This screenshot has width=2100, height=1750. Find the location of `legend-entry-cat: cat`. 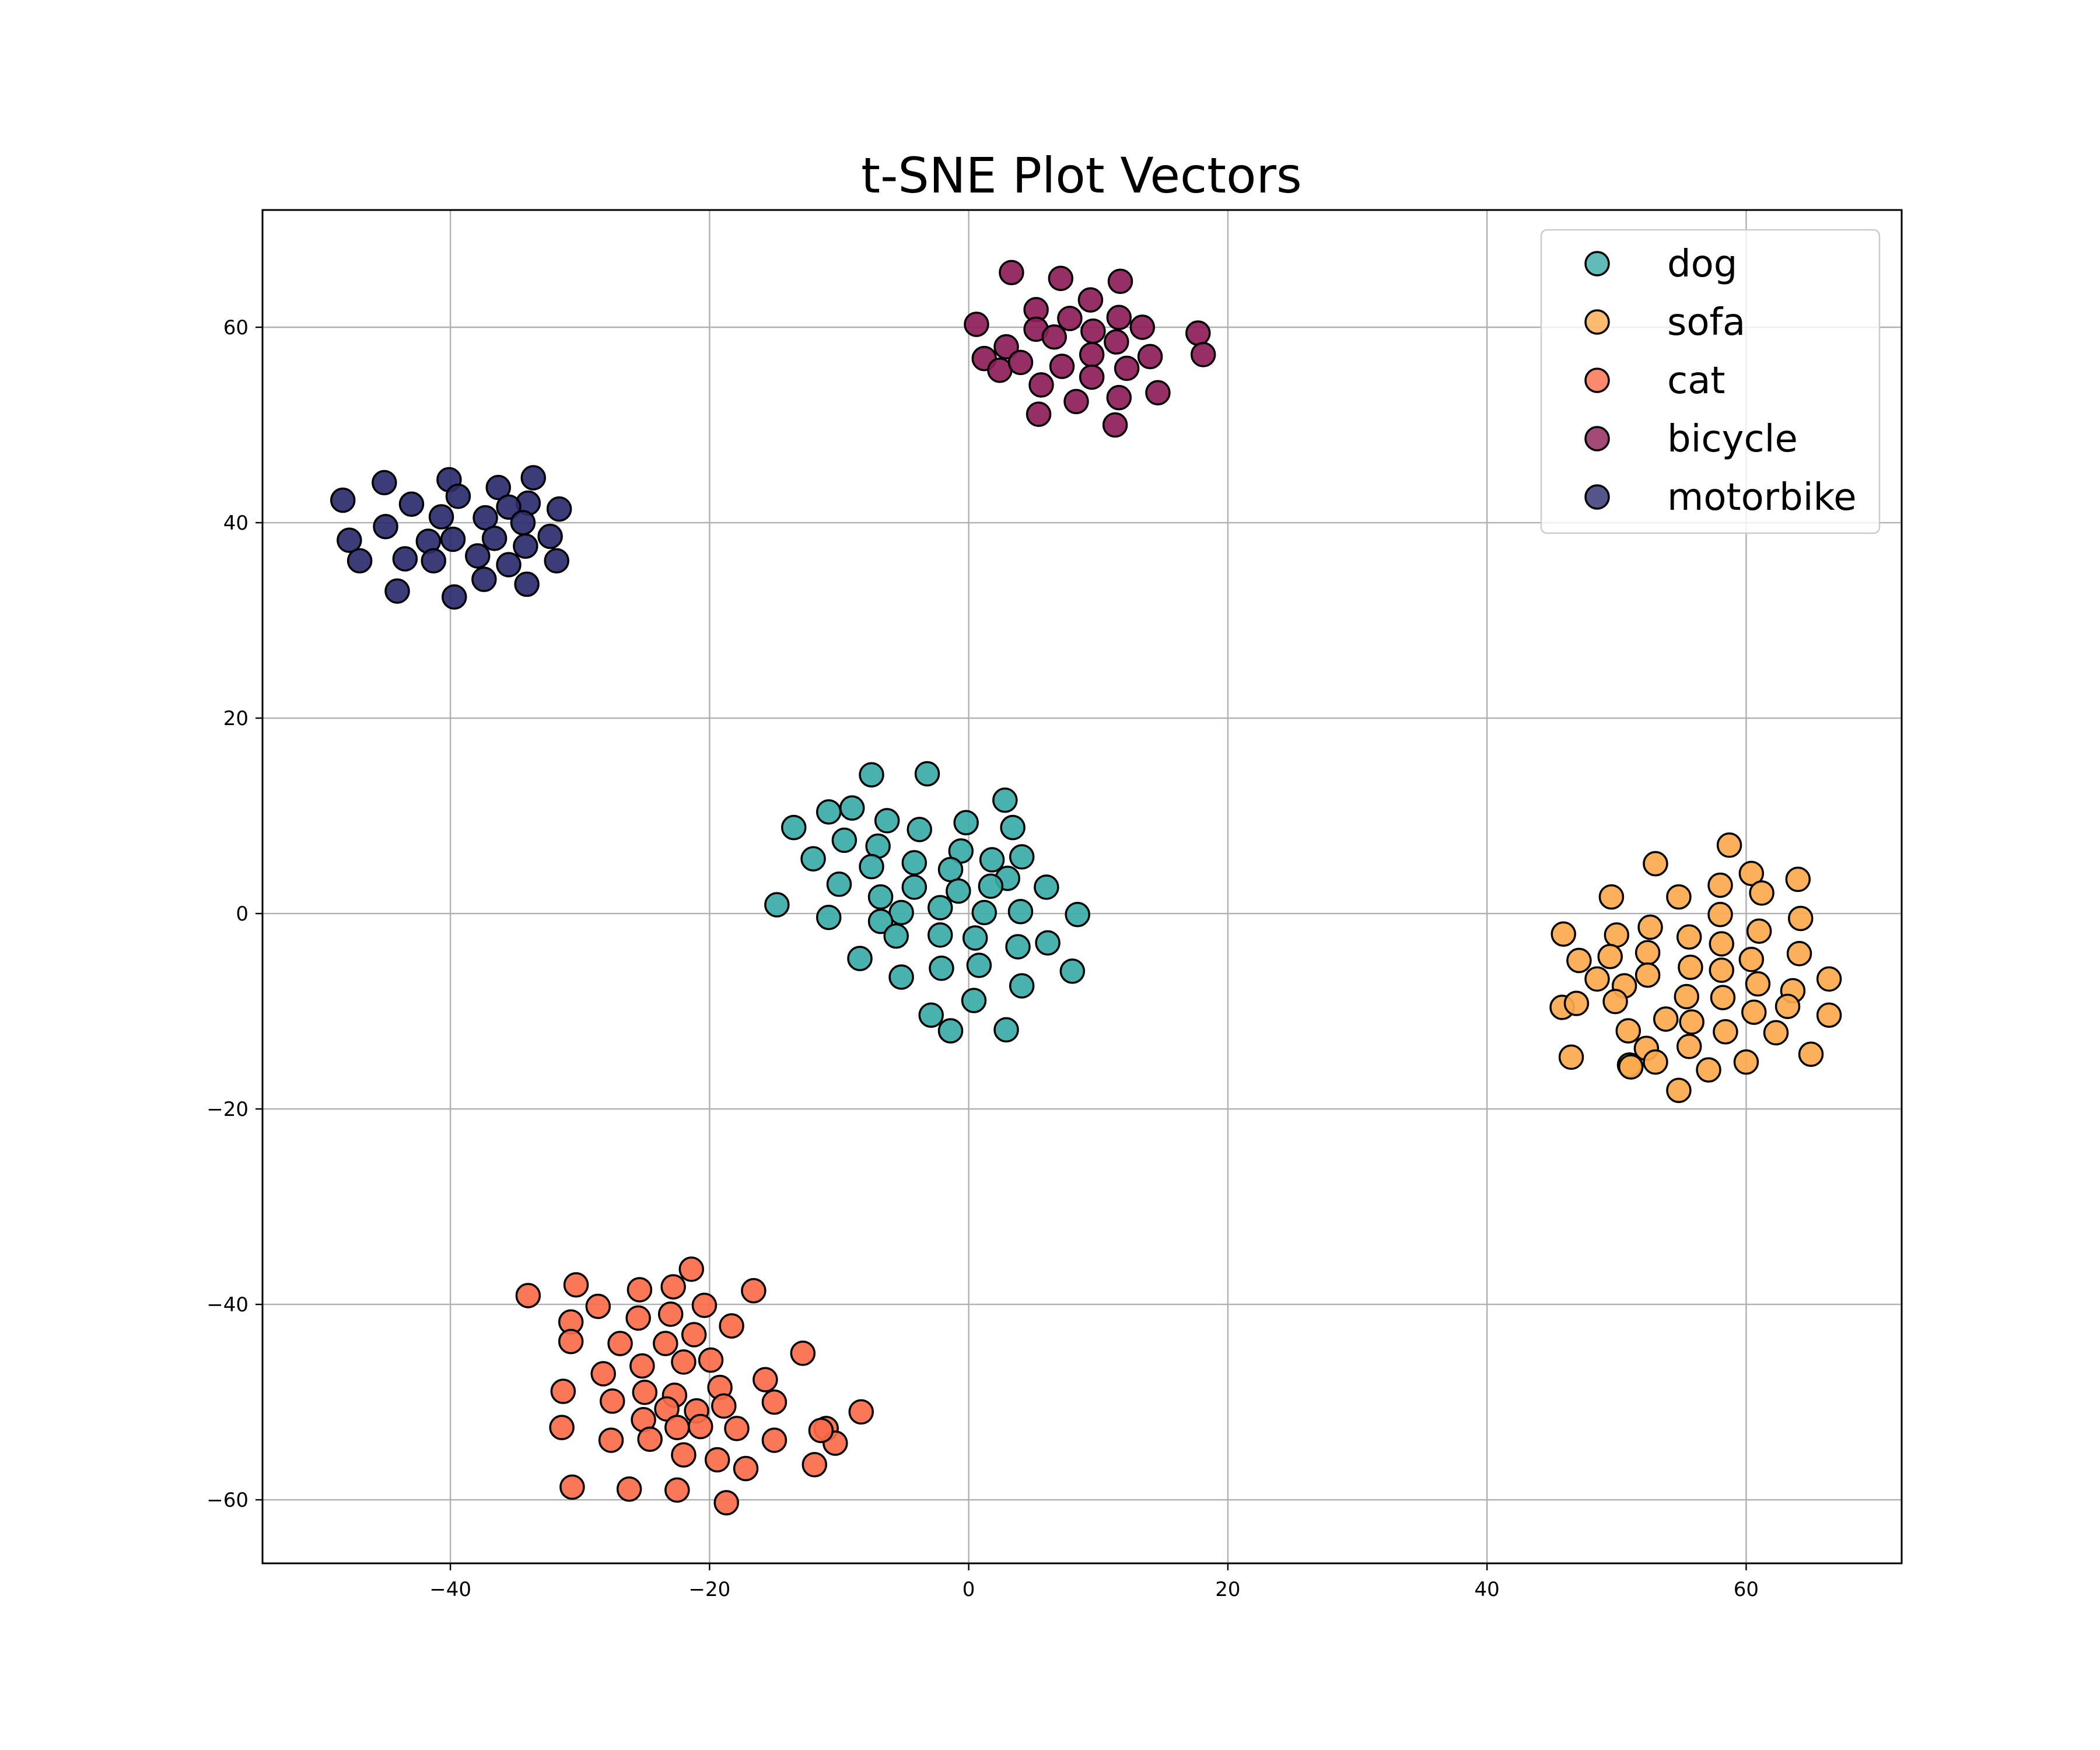

legend-entry-cat: cat is located at coordinates (1655, 380).